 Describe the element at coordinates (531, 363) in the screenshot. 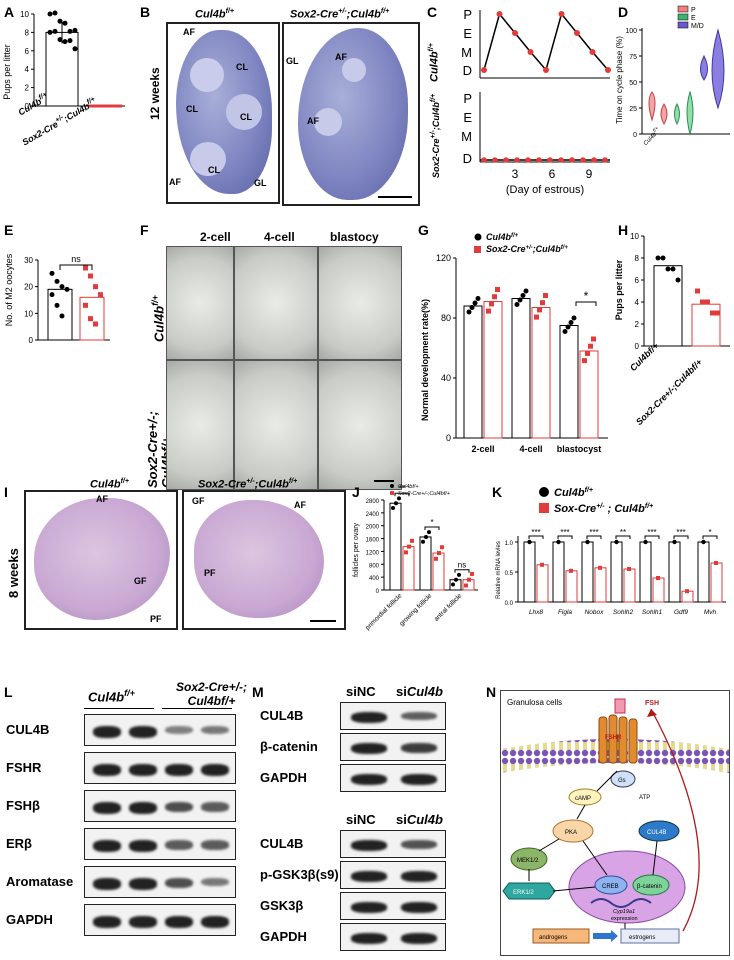

I see `panel-g-bars` at that location.